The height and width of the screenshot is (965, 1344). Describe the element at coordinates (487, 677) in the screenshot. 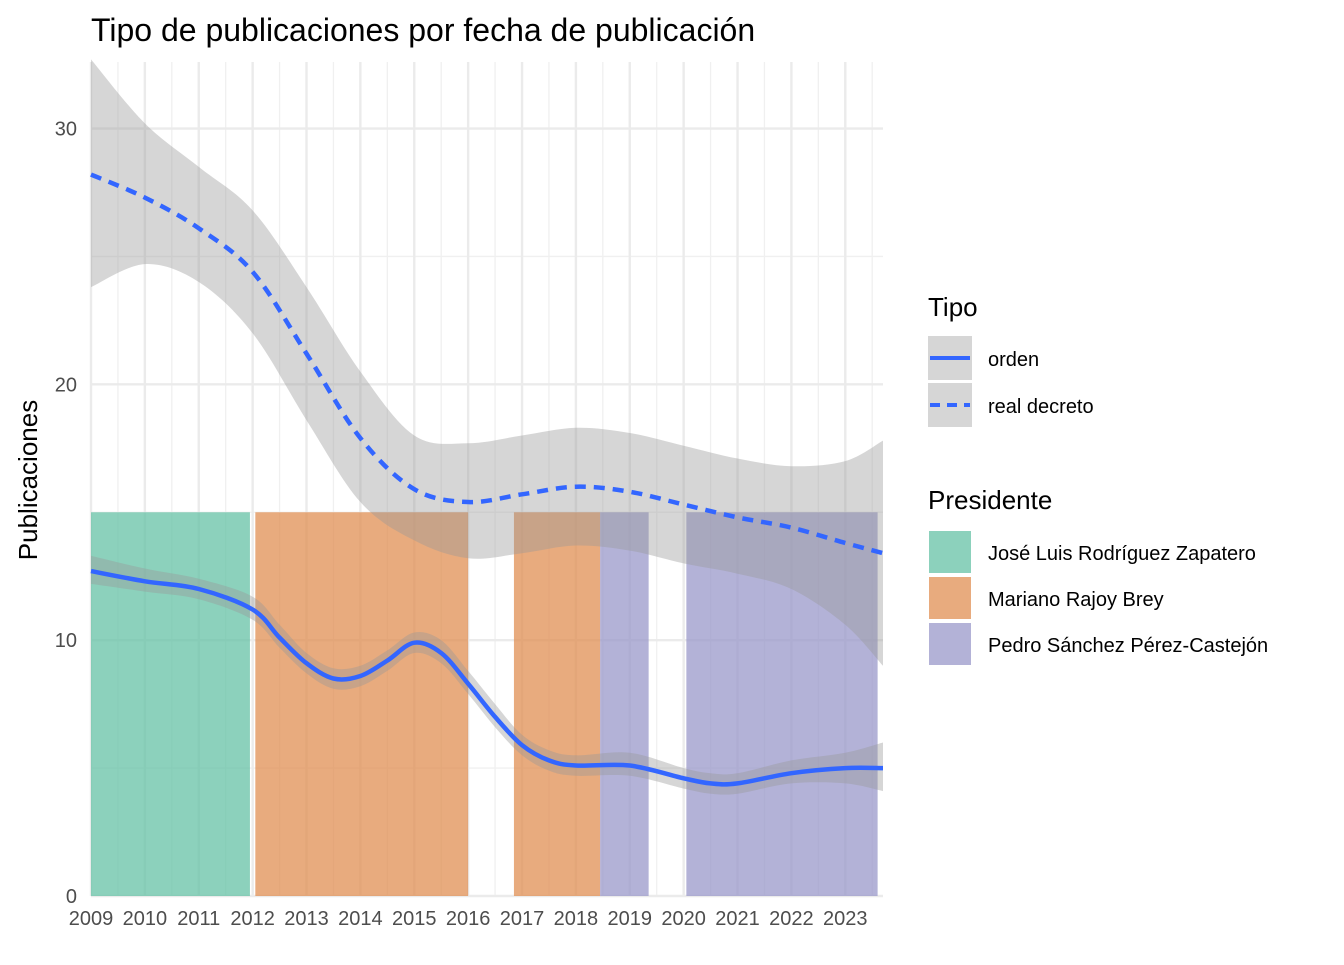

I see `line-orden` at that location.